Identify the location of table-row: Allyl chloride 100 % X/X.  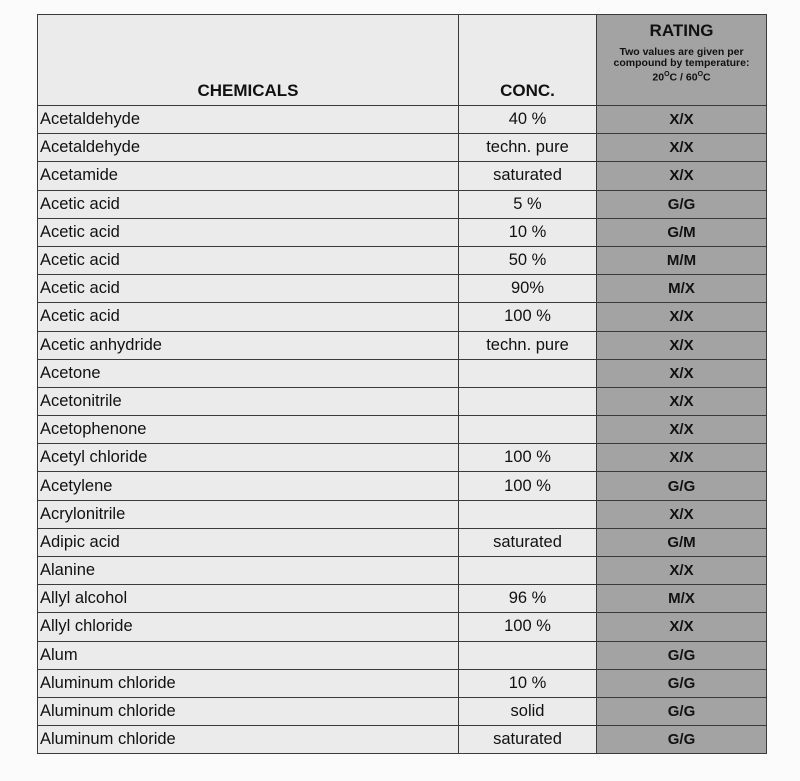
(402, 627).